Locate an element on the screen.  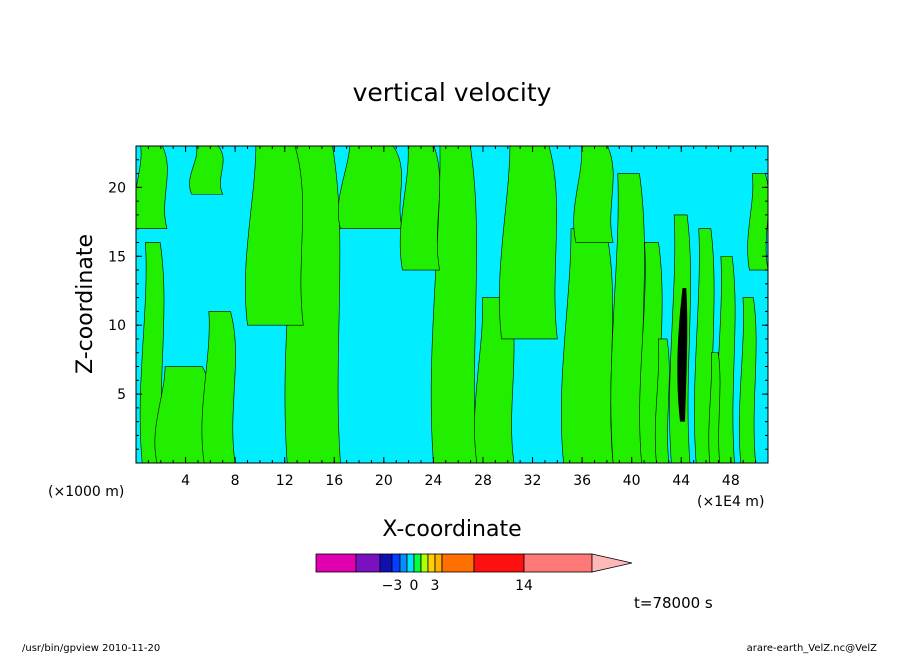
y-tick-label: 10 is located at coordinates (117, 326).